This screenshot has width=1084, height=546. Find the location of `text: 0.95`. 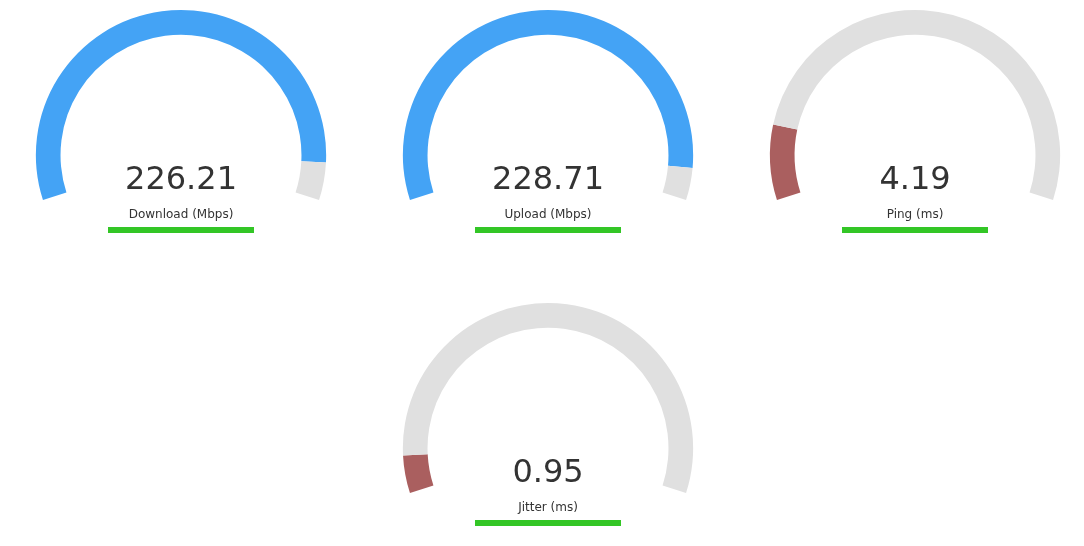

text: 0.95 is located at coordinates (548, 471).